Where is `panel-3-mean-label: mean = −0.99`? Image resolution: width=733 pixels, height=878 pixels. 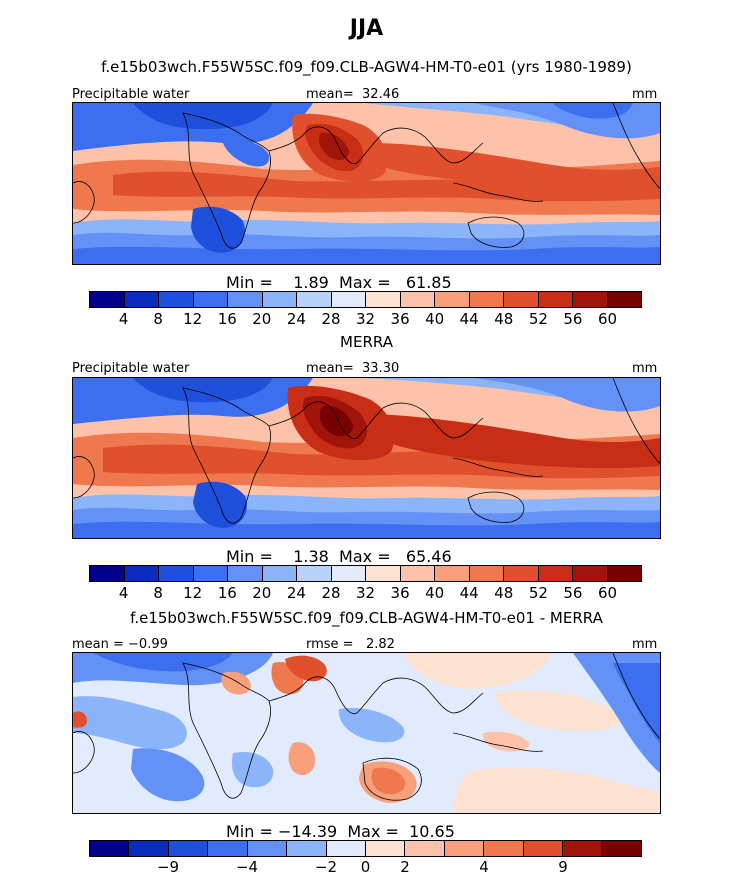 panel-3-mean-label: mean = −0.99 is located at coordinates (120, 644).